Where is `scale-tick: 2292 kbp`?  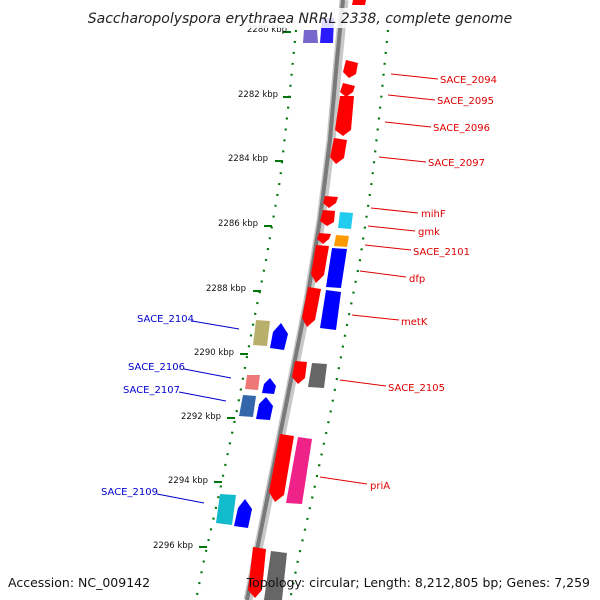 scale-tick: 2292 kbp is located at coordinates (208, 417).